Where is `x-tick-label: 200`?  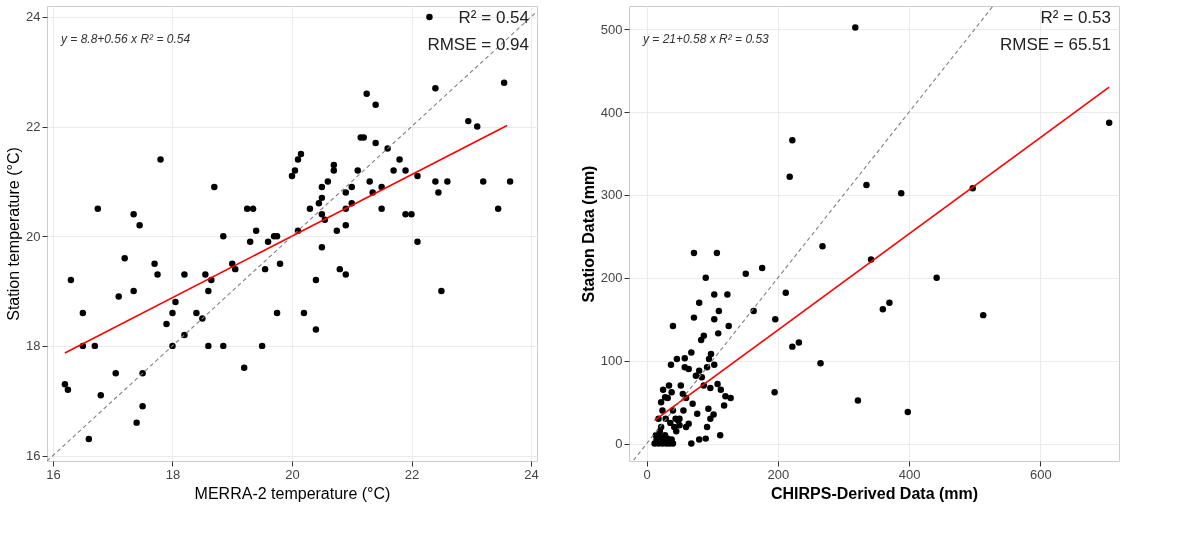
x-tick-label: 200 is located at coordinates (778, 474).